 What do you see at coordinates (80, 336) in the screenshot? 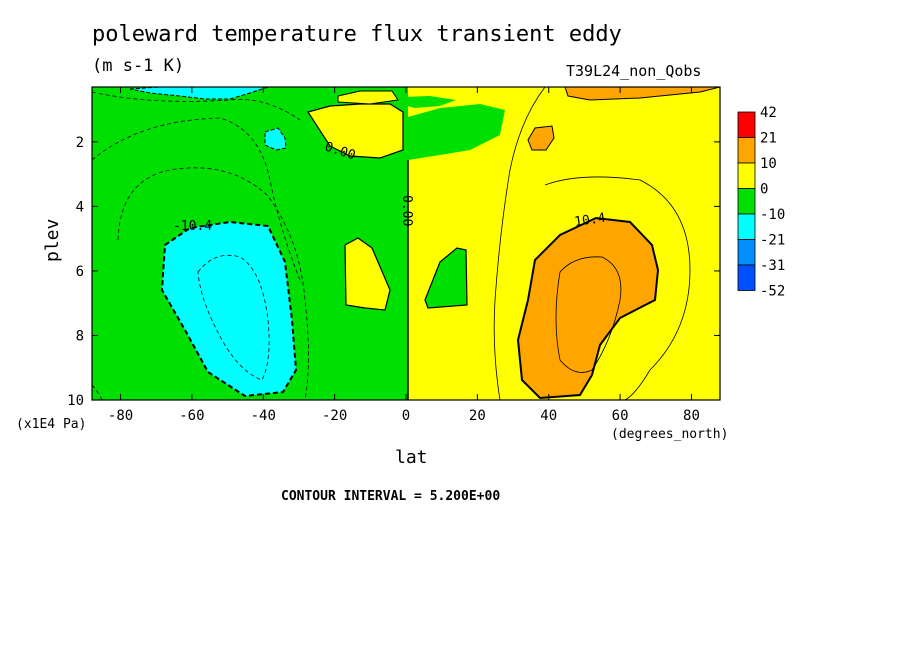
I see `y-tick-label: 8` at bounding box center [80, 336].